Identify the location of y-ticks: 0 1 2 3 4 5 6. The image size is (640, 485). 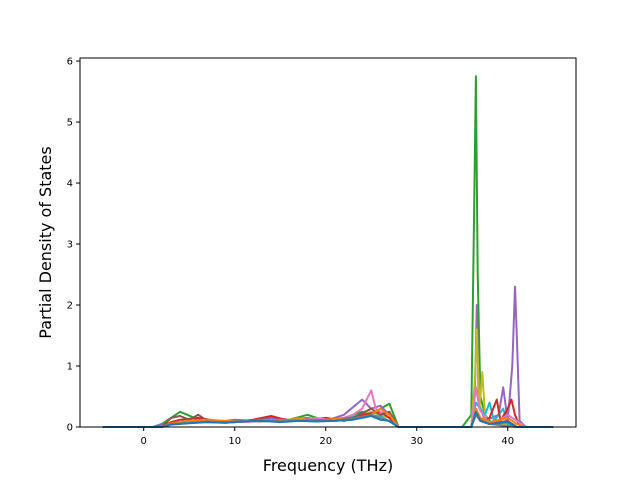
(73, 245).